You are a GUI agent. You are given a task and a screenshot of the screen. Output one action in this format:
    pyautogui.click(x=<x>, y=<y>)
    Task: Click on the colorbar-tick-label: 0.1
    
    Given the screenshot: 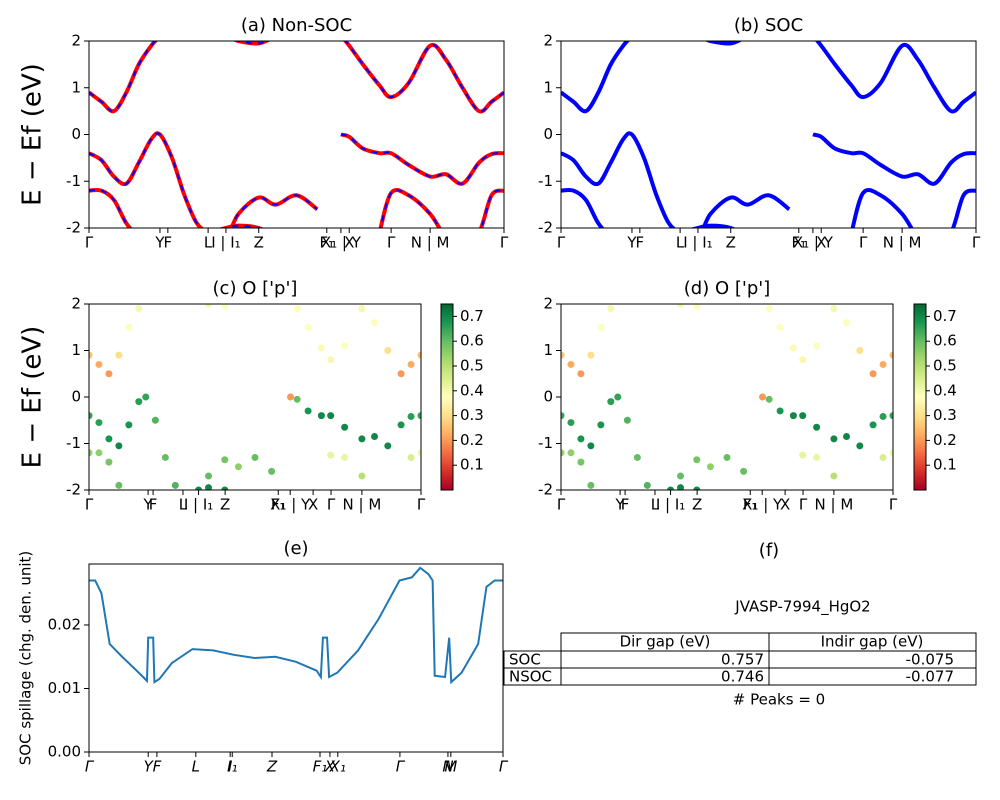 What is the action you would take?
    pyautogui.click(x=945, y=465)
    